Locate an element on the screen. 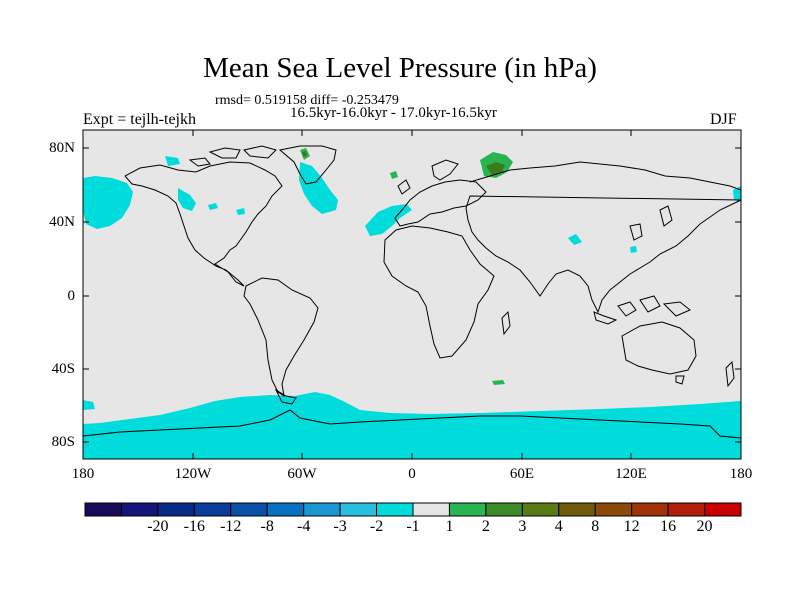  south-america-coast is located at coordinates (281, 337).